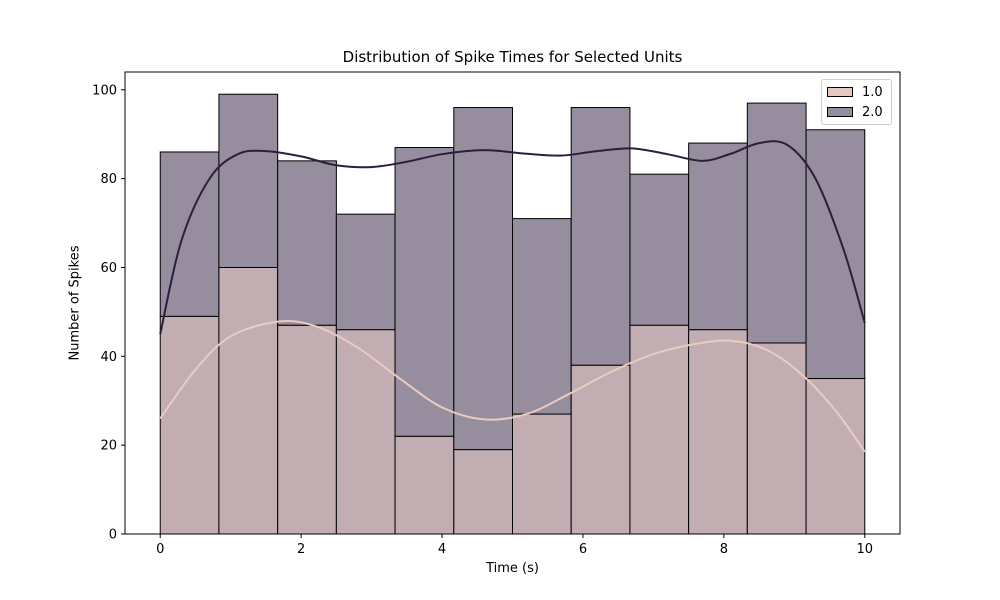 The width and height of the screenshot is (1000, 600). I want to click on x-axis-label: Time (s), so click(512, 568).